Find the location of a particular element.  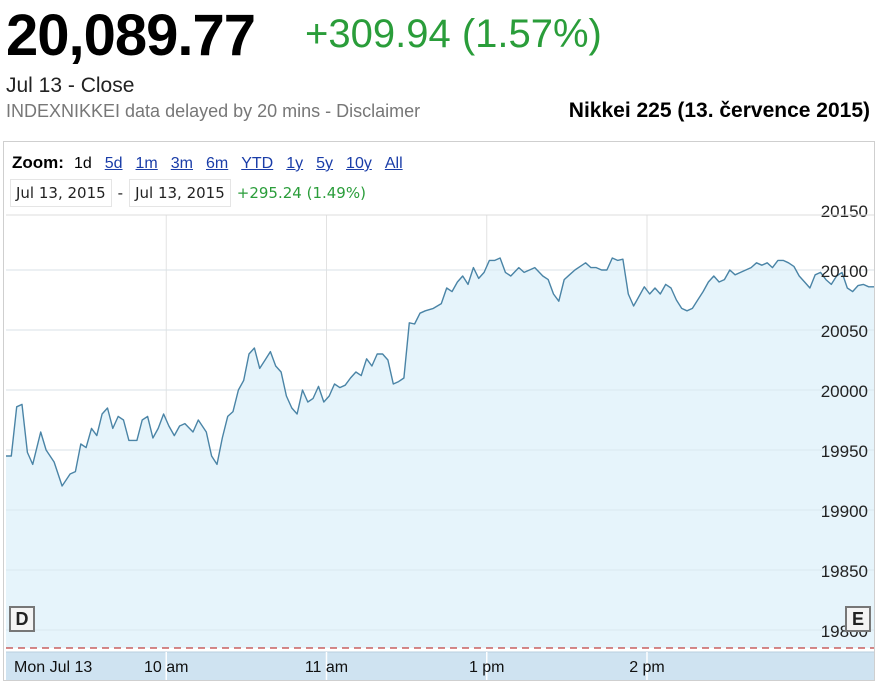

zoom-option-1m: 1m is located at coordinates (146, 163).